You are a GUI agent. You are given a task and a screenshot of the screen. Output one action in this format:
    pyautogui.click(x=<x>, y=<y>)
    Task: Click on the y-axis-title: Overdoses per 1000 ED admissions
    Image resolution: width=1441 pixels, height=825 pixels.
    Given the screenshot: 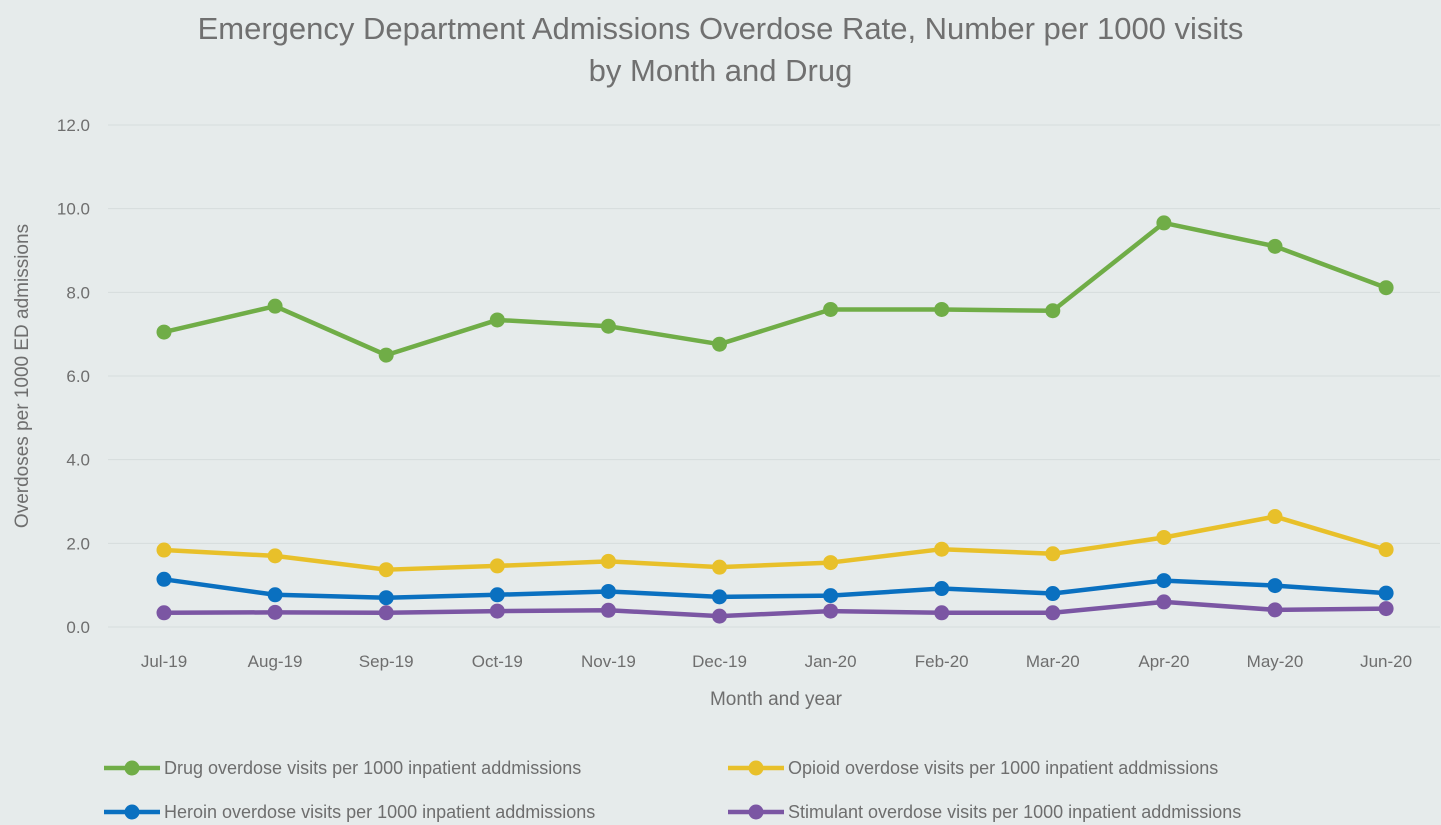 What is the action you would take?
    pyautogui.click(x=22, y=376)
    